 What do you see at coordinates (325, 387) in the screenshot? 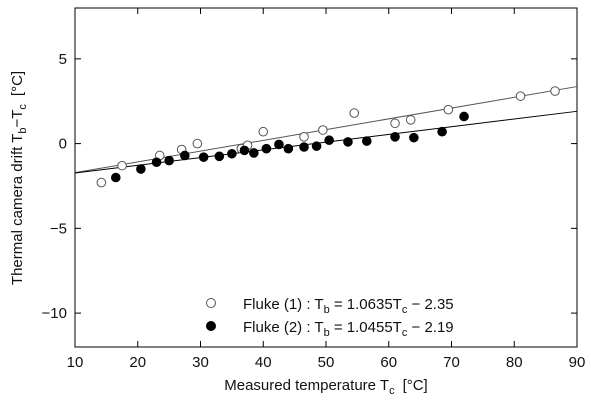
I see `x-axis-label: Measured temperature Tc [°C]` at bounding box center [325, 387].